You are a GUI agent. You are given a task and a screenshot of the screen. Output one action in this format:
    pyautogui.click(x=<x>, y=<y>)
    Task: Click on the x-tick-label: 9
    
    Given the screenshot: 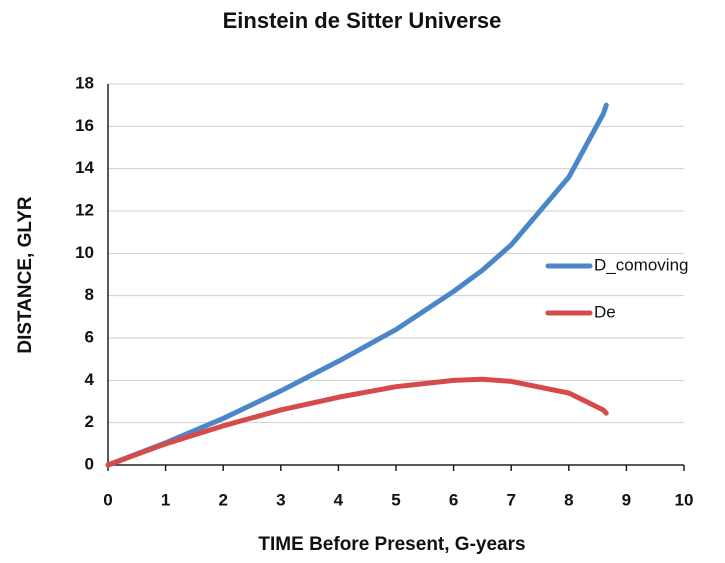 What is the action you would take?
    pyautogui.click(x=626, y=499)
    